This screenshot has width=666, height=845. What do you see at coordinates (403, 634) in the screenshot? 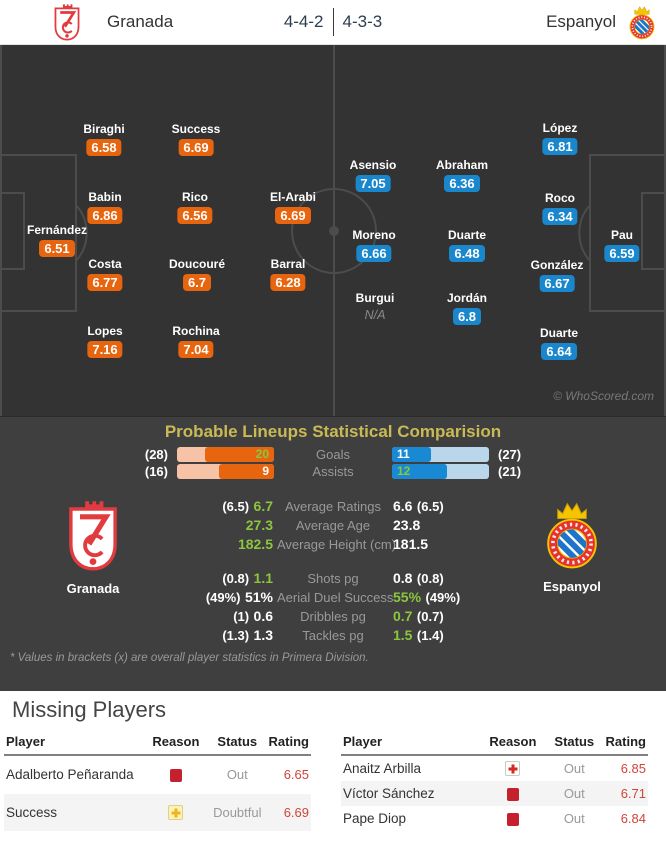
I see `away-value: 1.5` at bounding box center [403, 634].